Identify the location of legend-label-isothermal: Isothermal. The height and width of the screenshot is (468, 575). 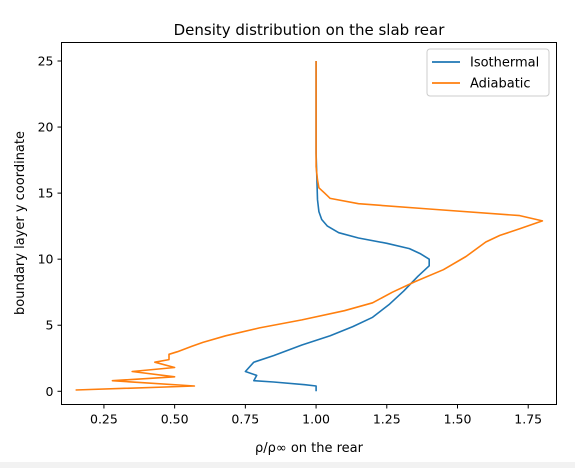
(504, 63).